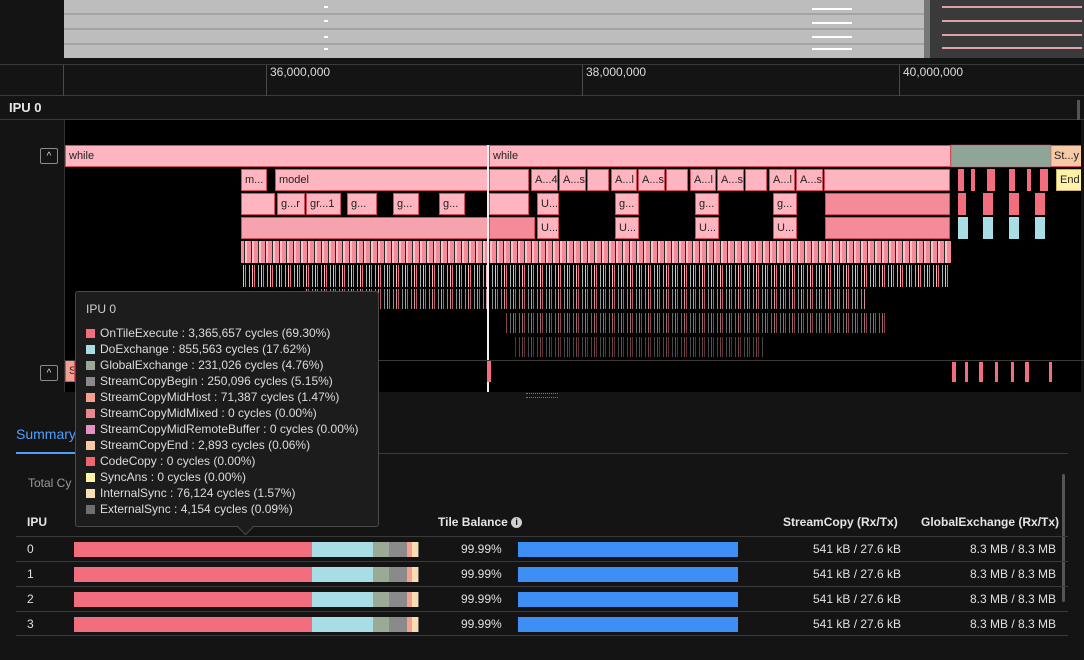 The image size is (1084, 660). I want to click on column-header-global-exchange: GlobalExchange (Rx/Tx), so click(990, 522).